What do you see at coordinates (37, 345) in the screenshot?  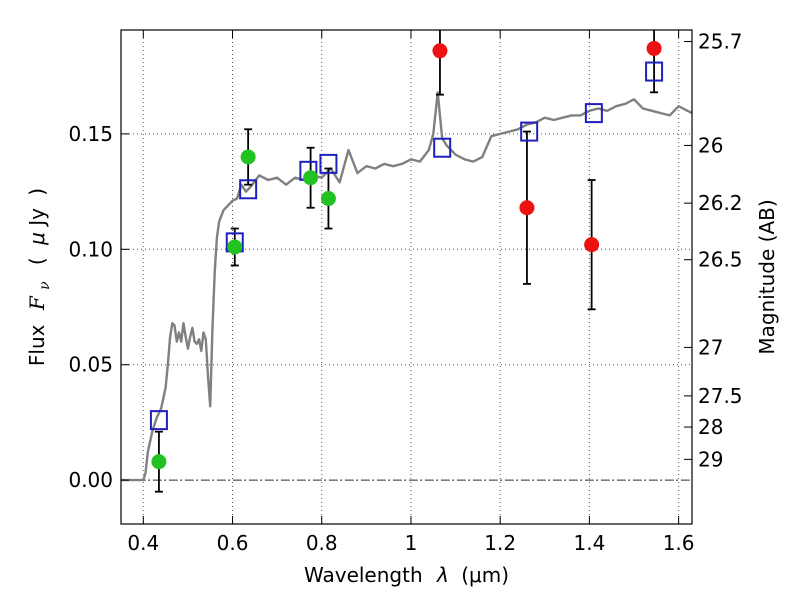 I see `y-axis-title-prefix: Flux` at bounding box center [37, 345].